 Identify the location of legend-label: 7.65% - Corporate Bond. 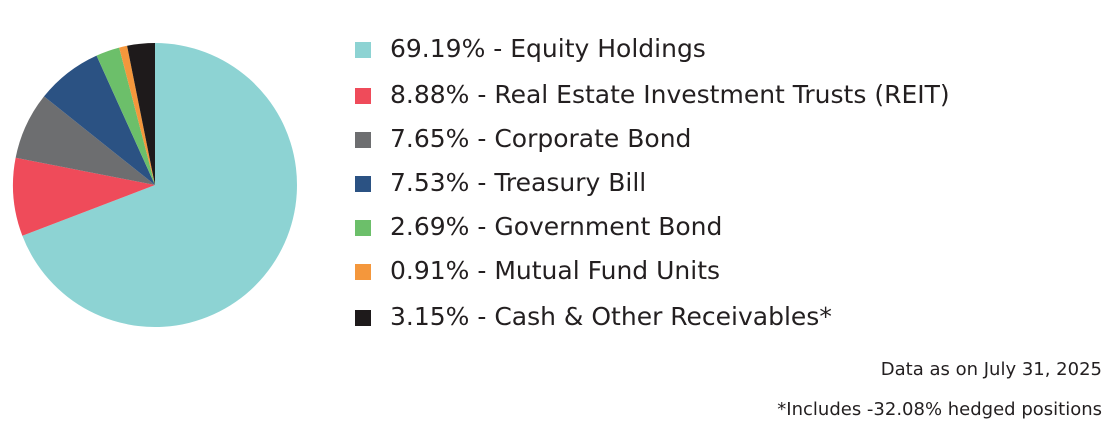
(540, 138).